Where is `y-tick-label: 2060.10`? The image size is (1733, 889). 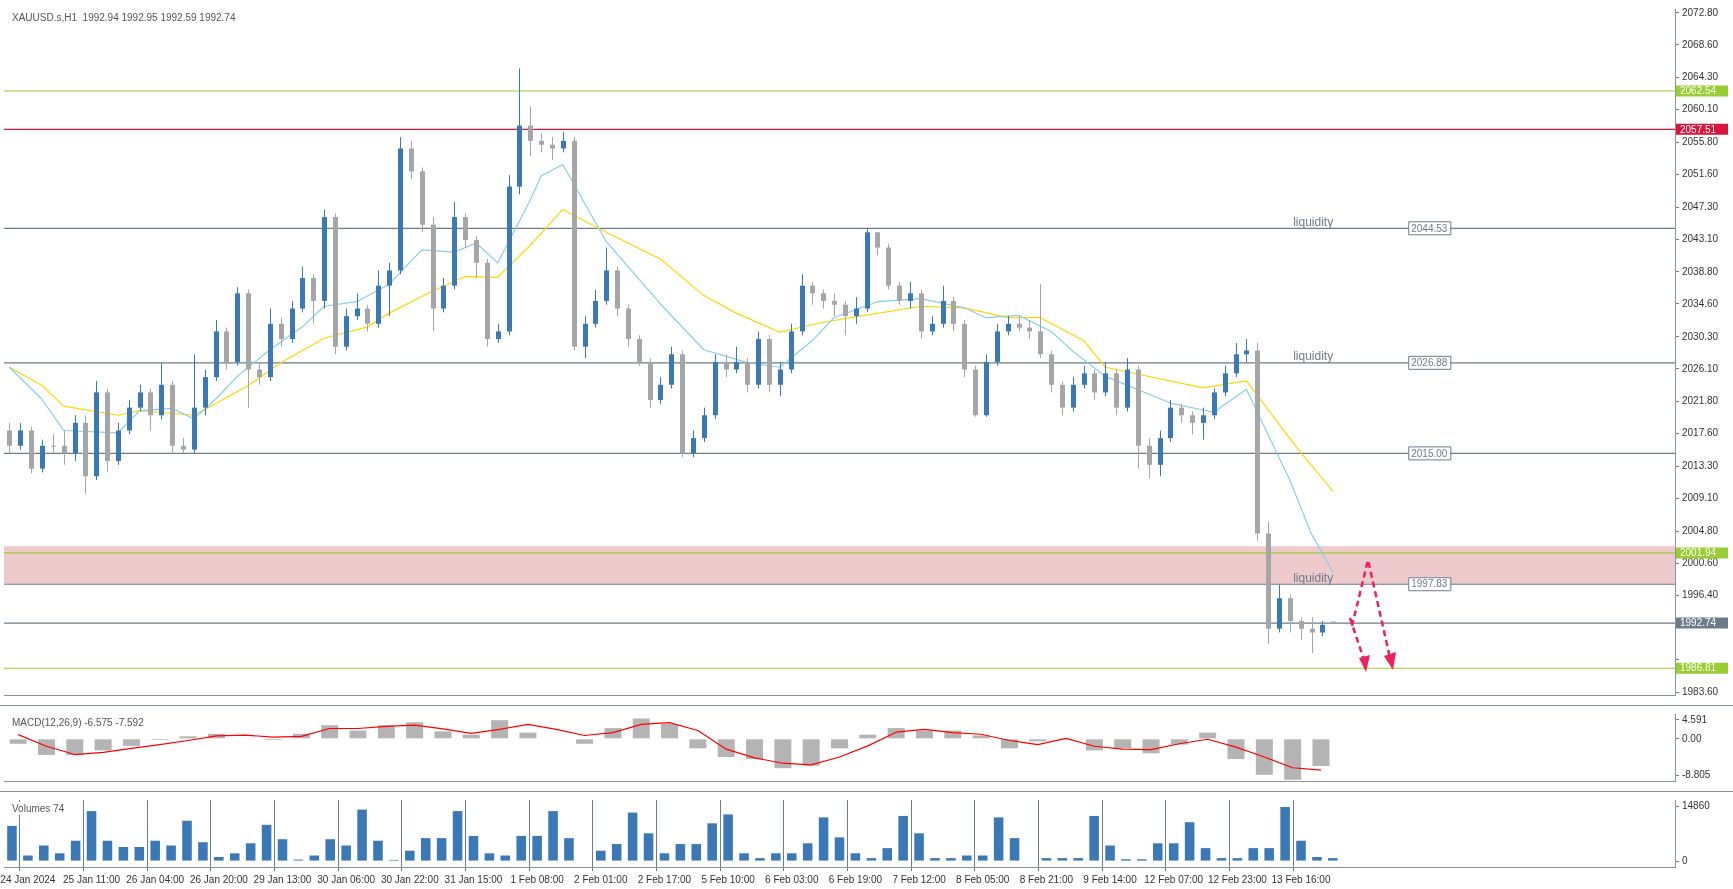
y-tick-label: 2060.10 is located at coordinates (1700, 109).